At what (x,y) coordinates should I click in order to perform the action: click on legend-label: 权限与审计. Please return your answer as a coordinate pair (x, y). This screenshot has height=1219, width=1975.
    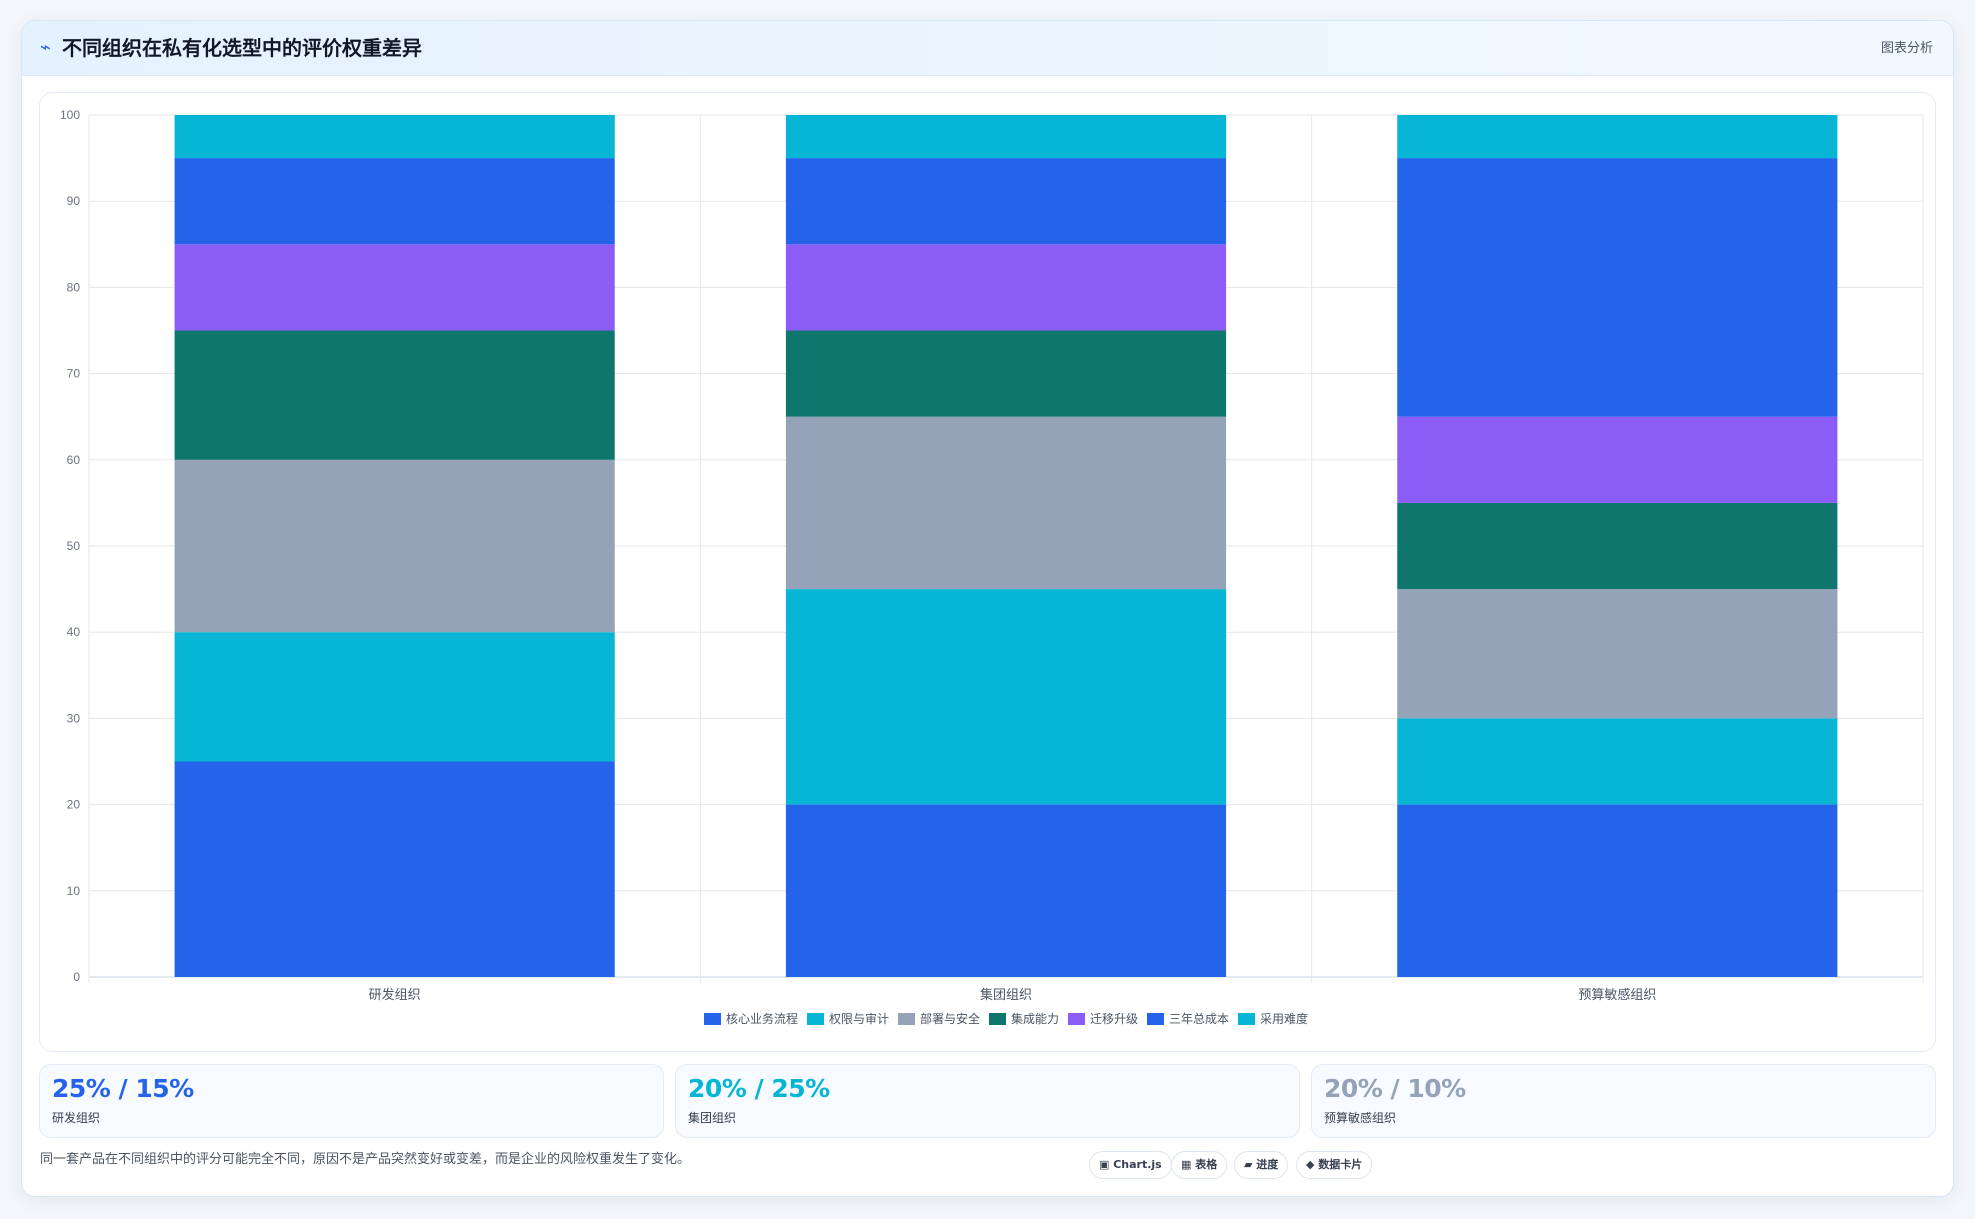
    Looking at the image, I should click on (859, 1018).